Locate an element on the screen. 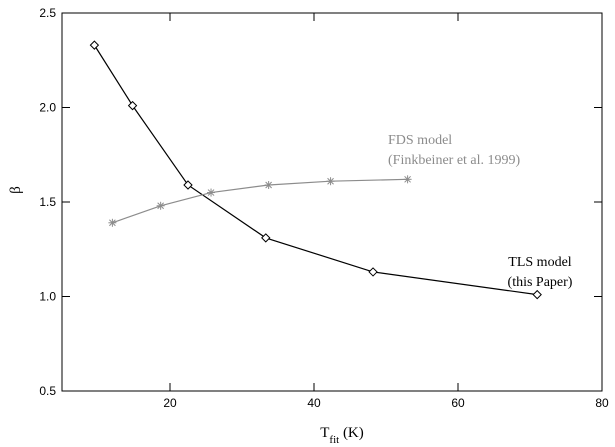 This screenshot has width=615, height=447. x-tick-label: 20 is located at coordinates (170, 403).